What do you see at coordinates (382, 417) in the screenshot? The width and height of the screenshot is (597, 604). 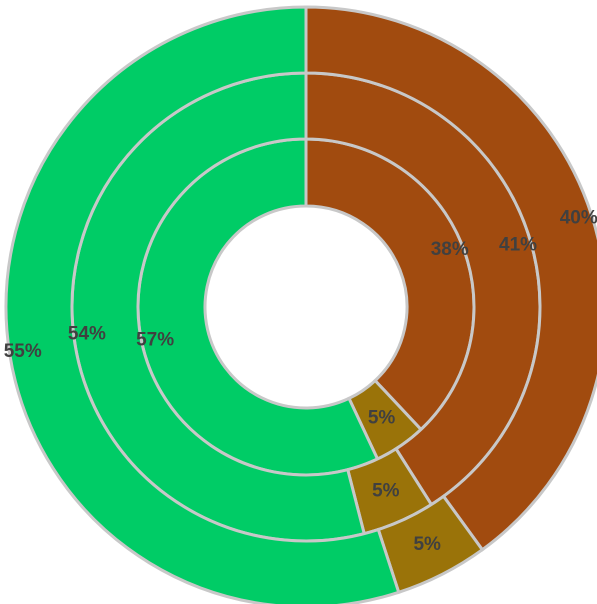 I see `data-label-inner-1: 5%` at bounding box center [382, 417].